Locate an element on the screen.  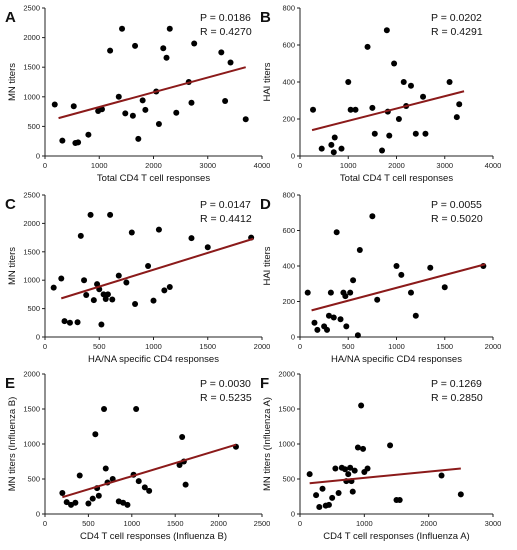
x-tick-label: 1500 is located at coordinates (444, 346).